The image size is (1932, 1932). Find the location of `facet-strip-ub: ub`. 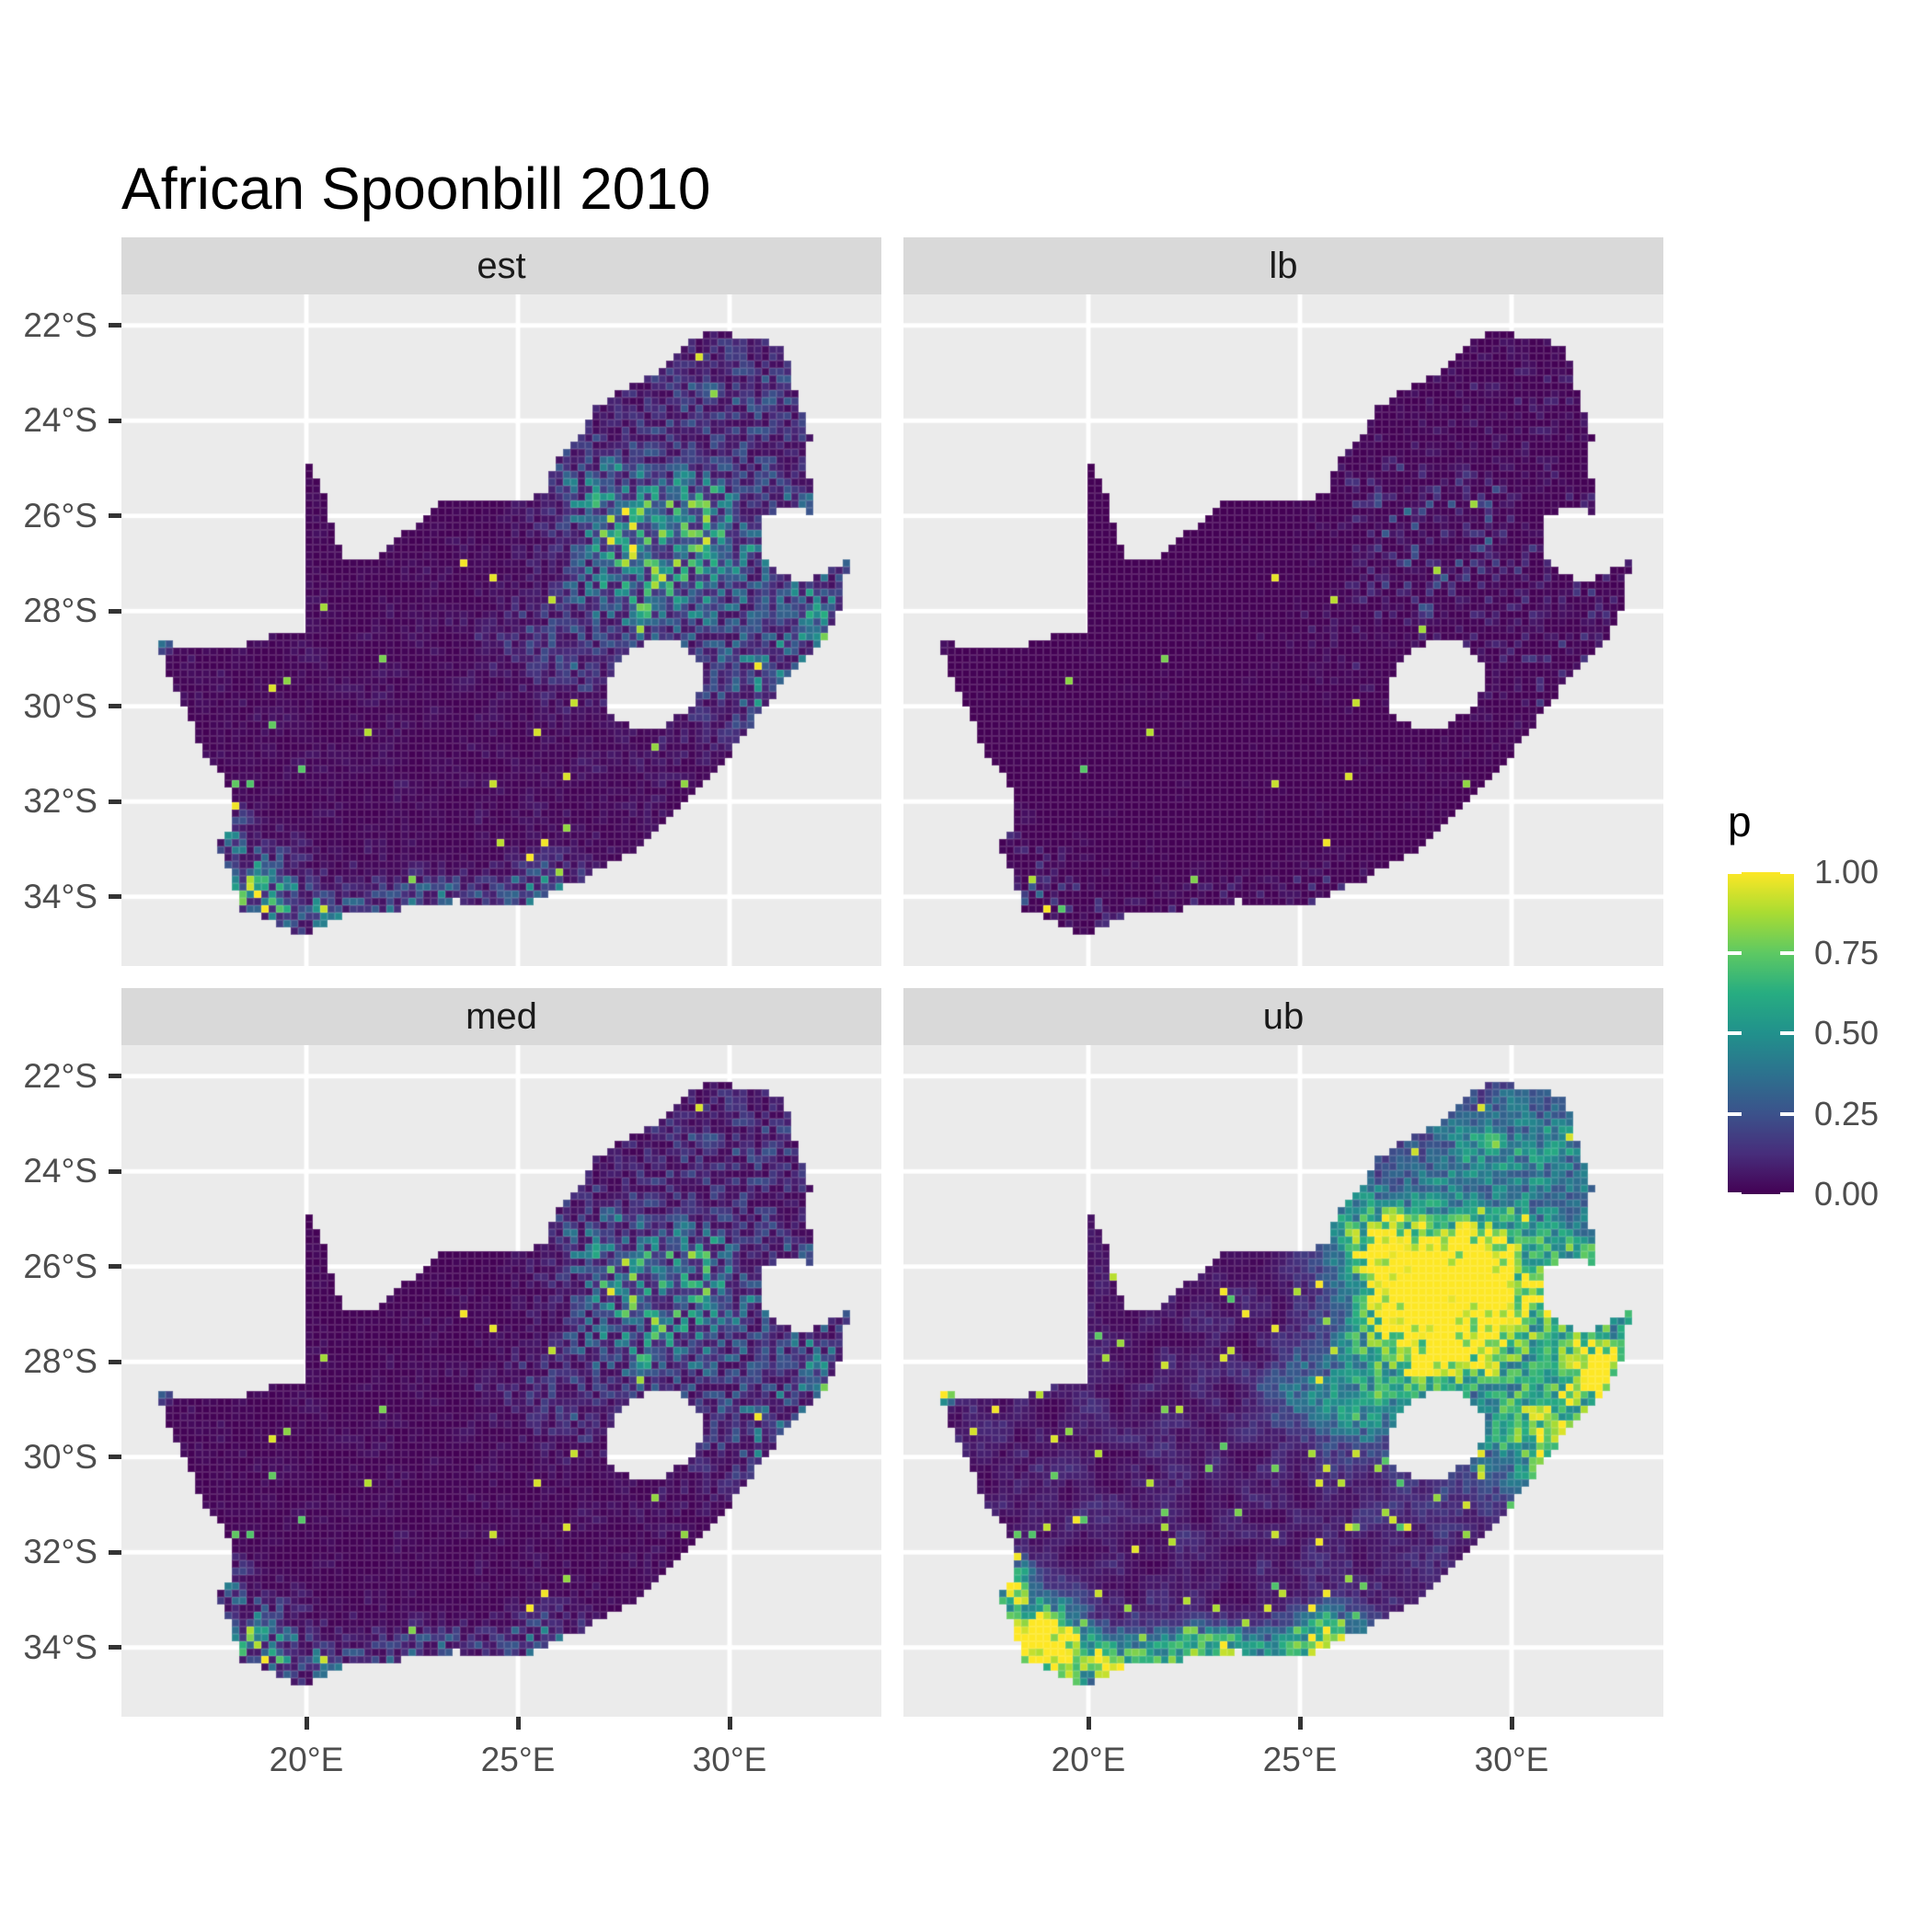

facet-strip-ub: ub is located at coordinates (1283, 1016).